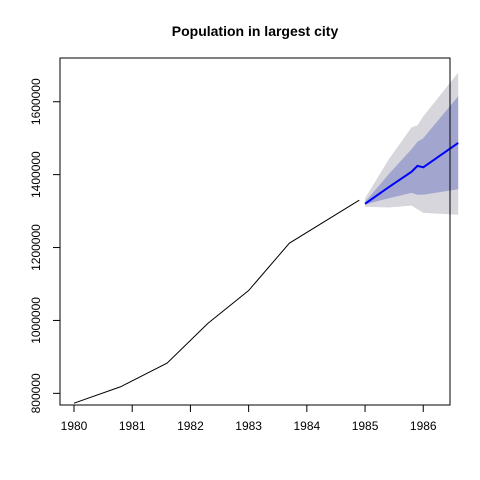 This screenshot has height=480, width=480. What do you see at coordinates (36, 174) in the screenshot?
I see `y-tick-label: 1400000` at bounding box center [36, 174].